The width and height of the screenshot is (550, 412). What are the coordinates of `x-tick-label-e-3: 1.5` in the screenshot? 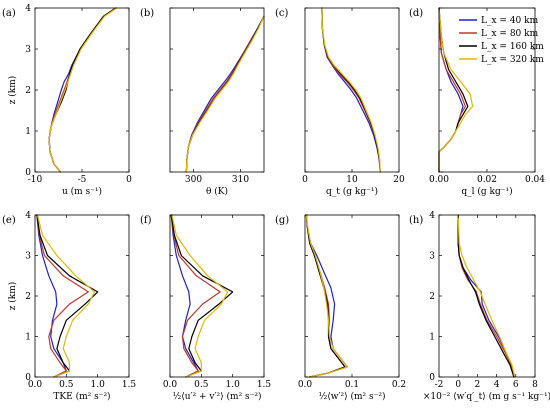 It's located at (129, 385).